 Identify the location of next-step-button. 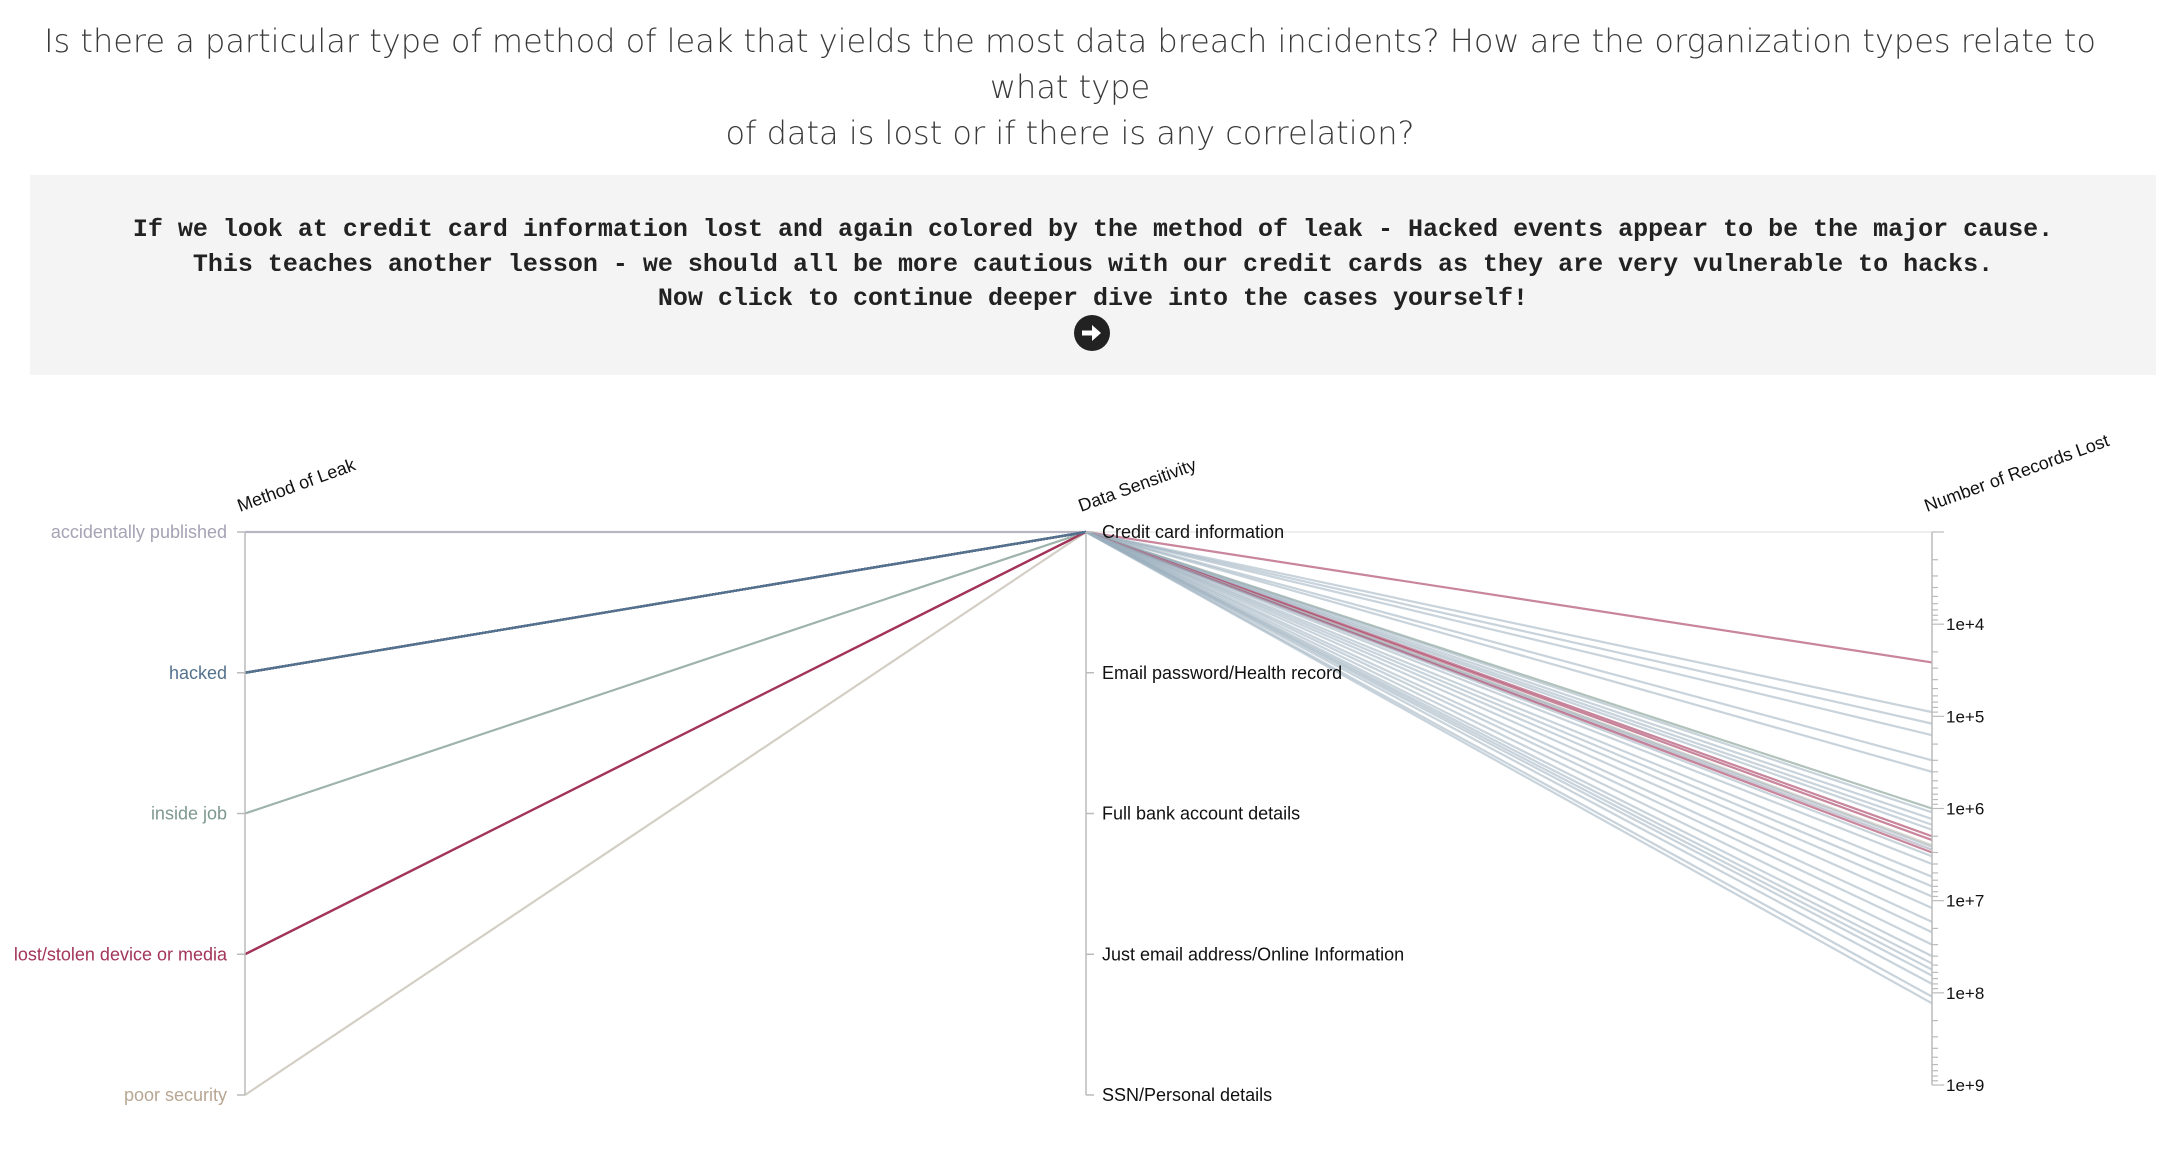
(1092, 333).